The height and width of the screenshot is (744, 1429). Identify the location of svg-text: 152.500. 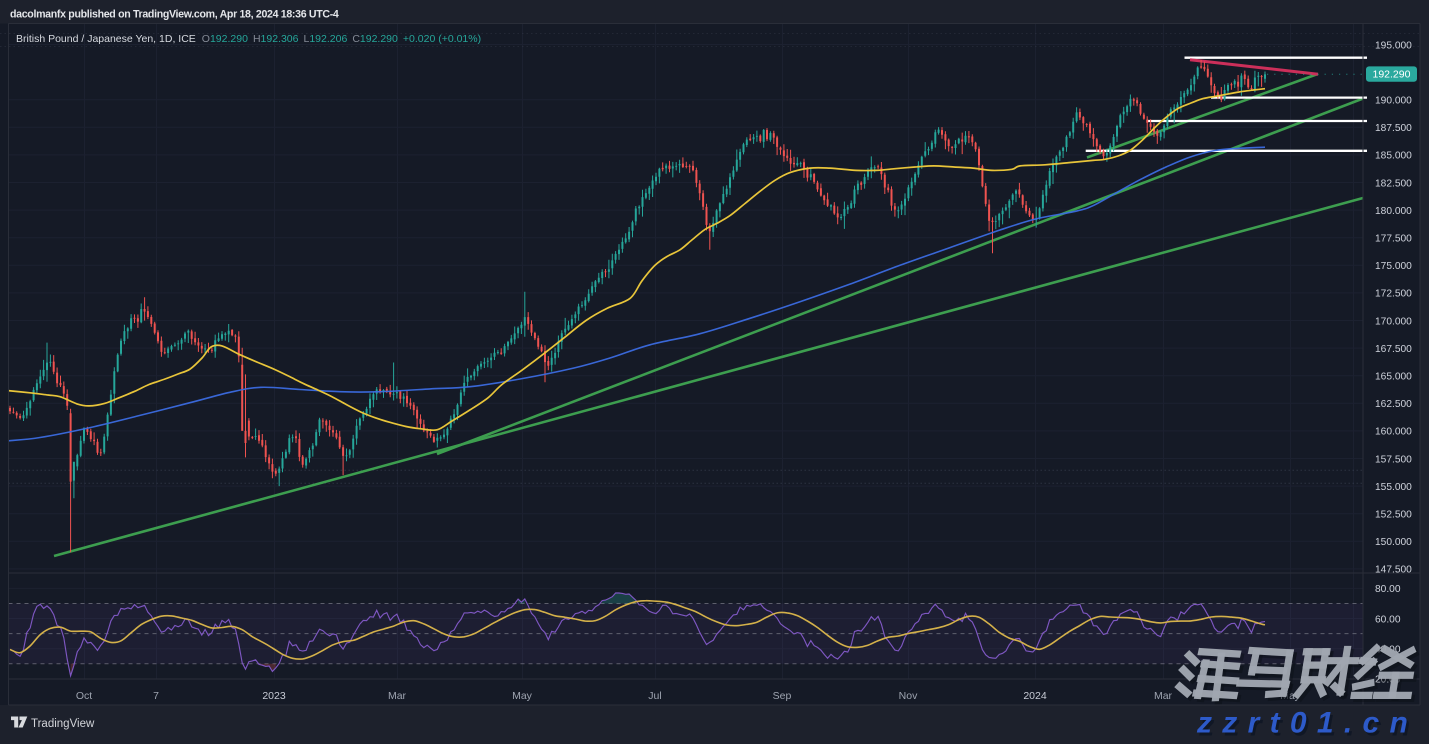
(1393, 515).